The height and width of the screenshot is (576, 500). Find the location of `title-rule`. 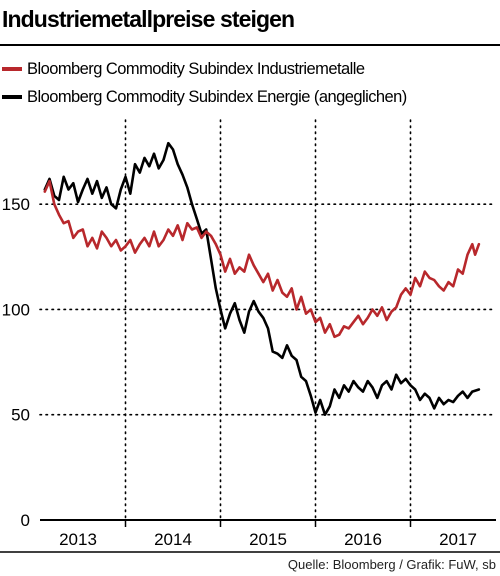

title-rule is located at coordinates (250, 45).